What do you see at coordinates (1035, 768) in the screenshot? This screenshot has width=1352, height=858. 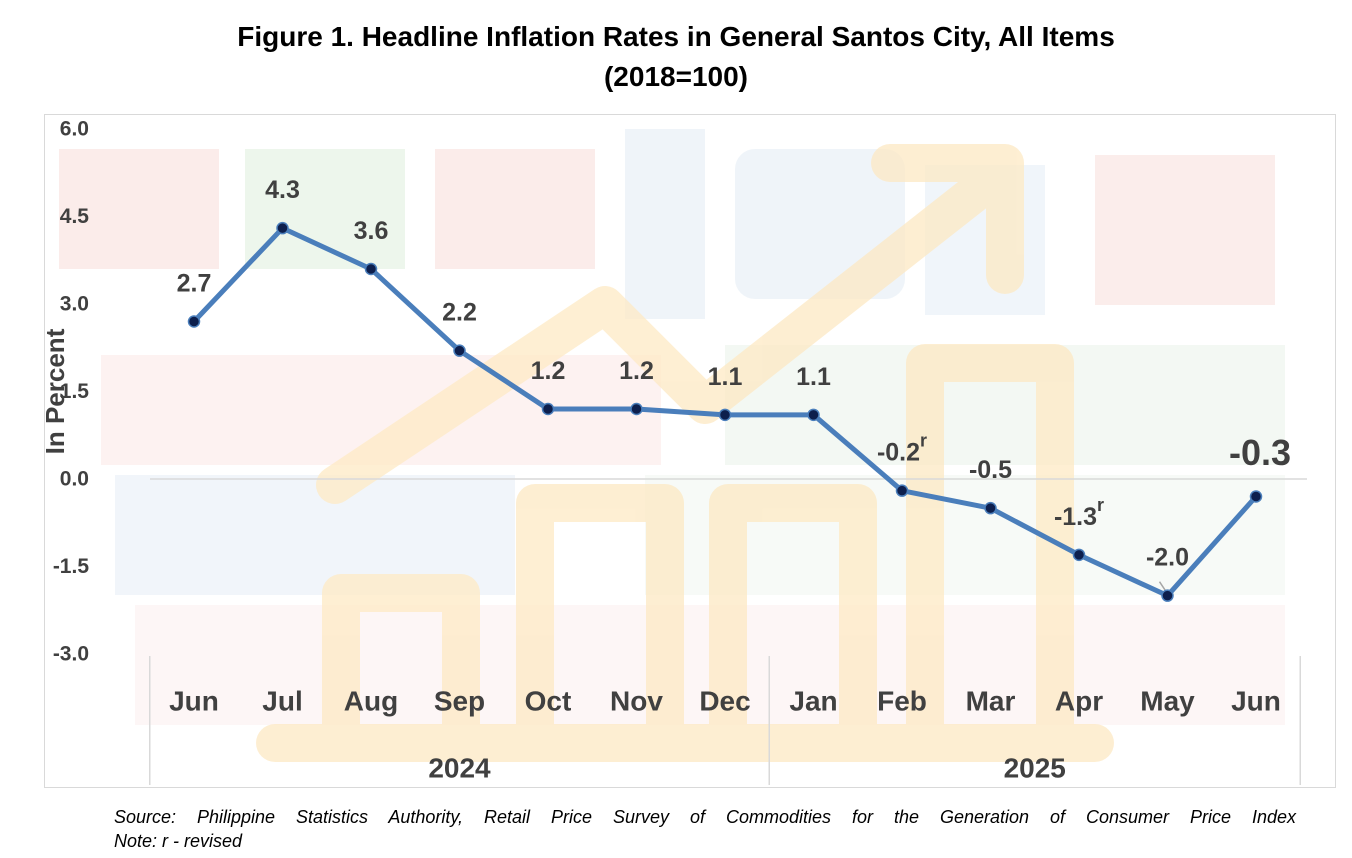 I see `x-group-label: 2025` at bounding box center [1035, 768].